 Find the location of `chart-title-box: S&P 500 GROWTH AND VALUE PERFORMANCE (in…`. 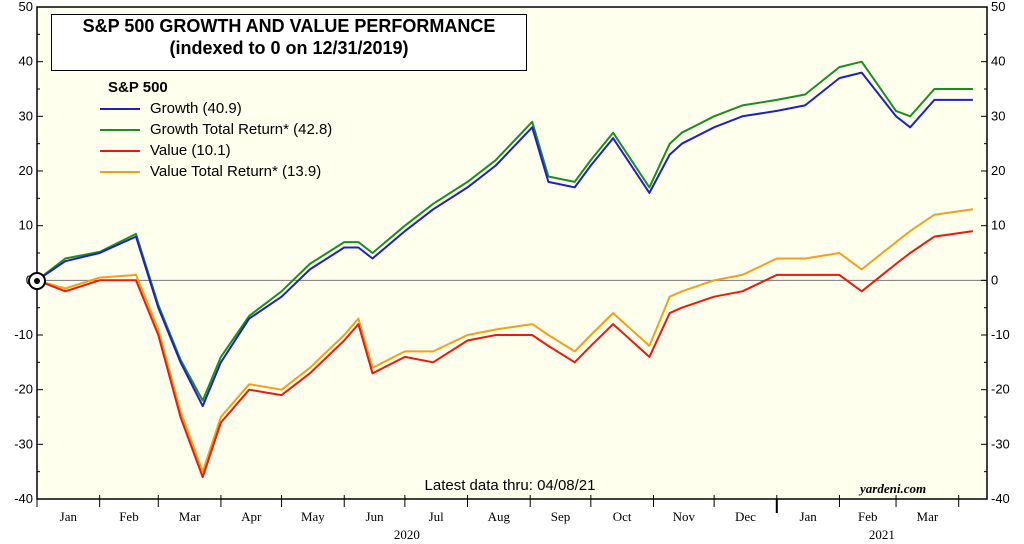

chart-title-box: S&P 500 GROWTH AND VALUE PERFORMANCE (in… is located at coordinates (289, 42).